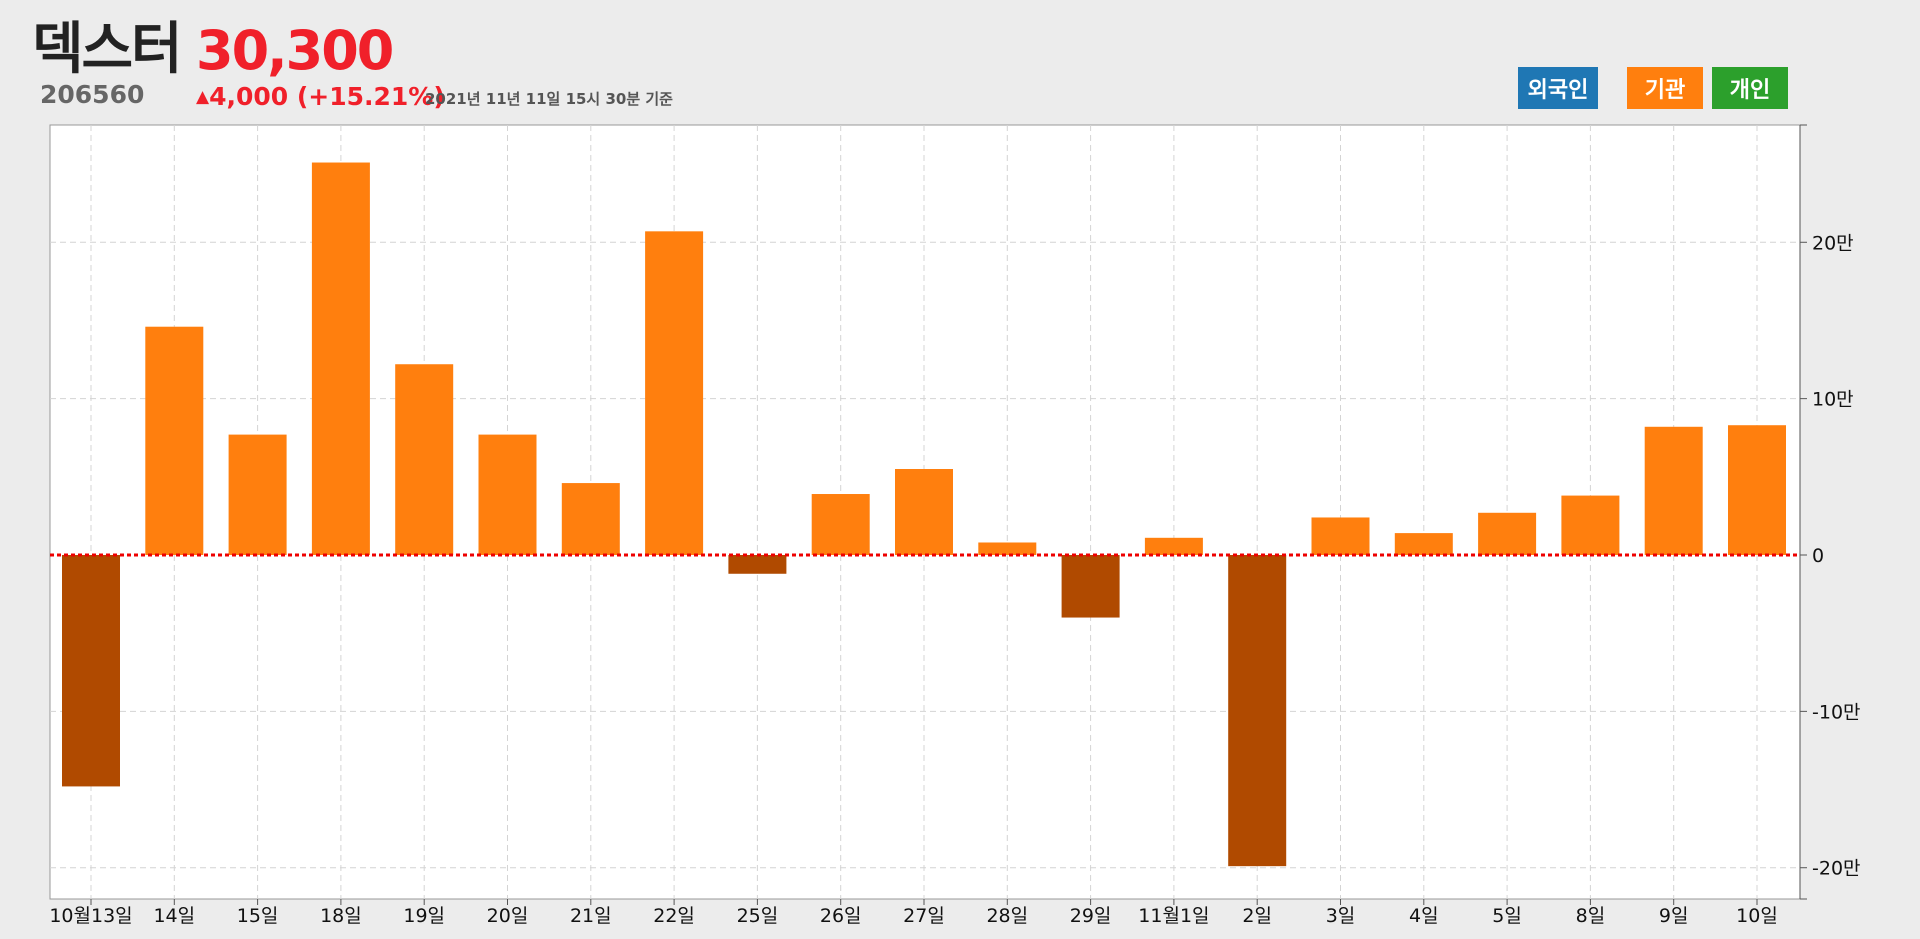 This screenshot has width=1920, height=939. I want to click on x-tick-label: 9일, so click(1674, 916).